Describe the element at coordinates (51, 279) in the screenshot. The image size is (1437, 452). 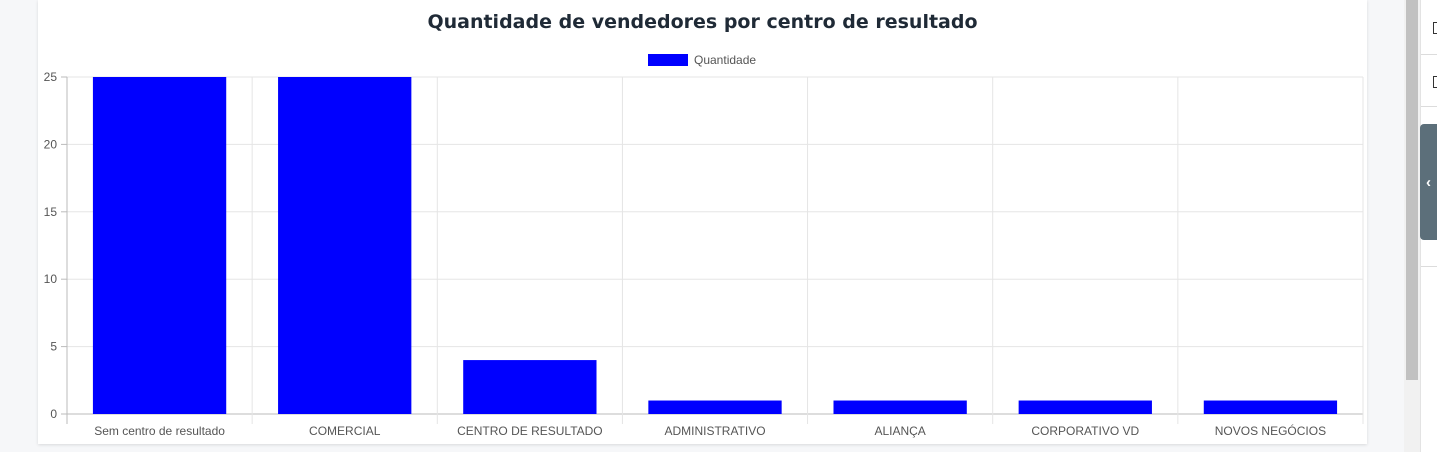
I see `y-tick-label: 10` at that location.